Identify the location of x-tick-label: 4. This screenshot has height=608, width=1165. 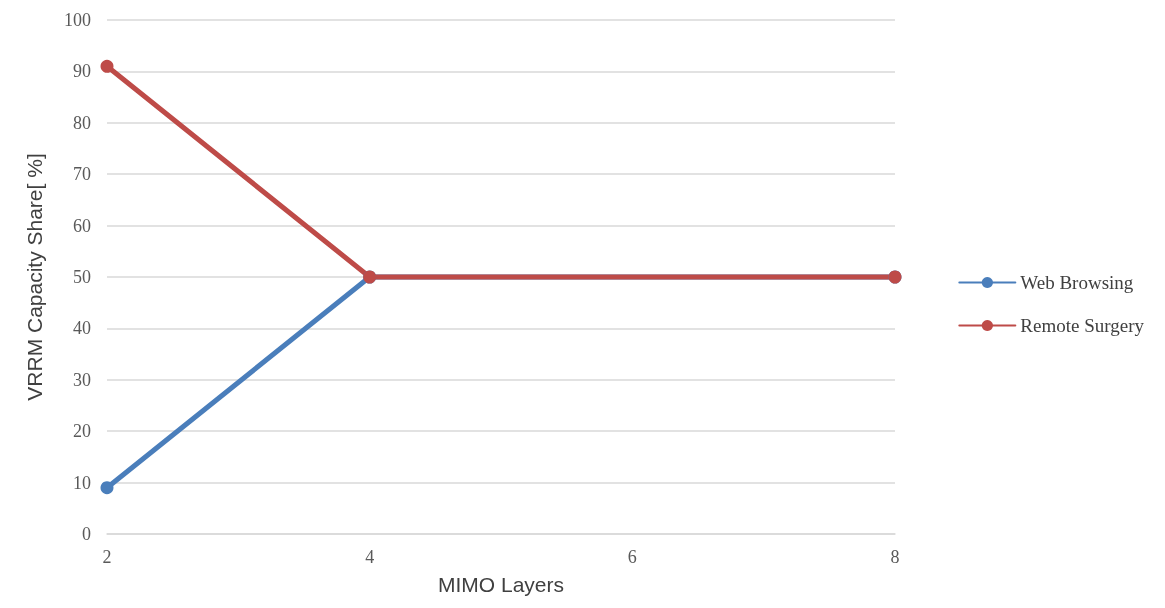
(370, 557).